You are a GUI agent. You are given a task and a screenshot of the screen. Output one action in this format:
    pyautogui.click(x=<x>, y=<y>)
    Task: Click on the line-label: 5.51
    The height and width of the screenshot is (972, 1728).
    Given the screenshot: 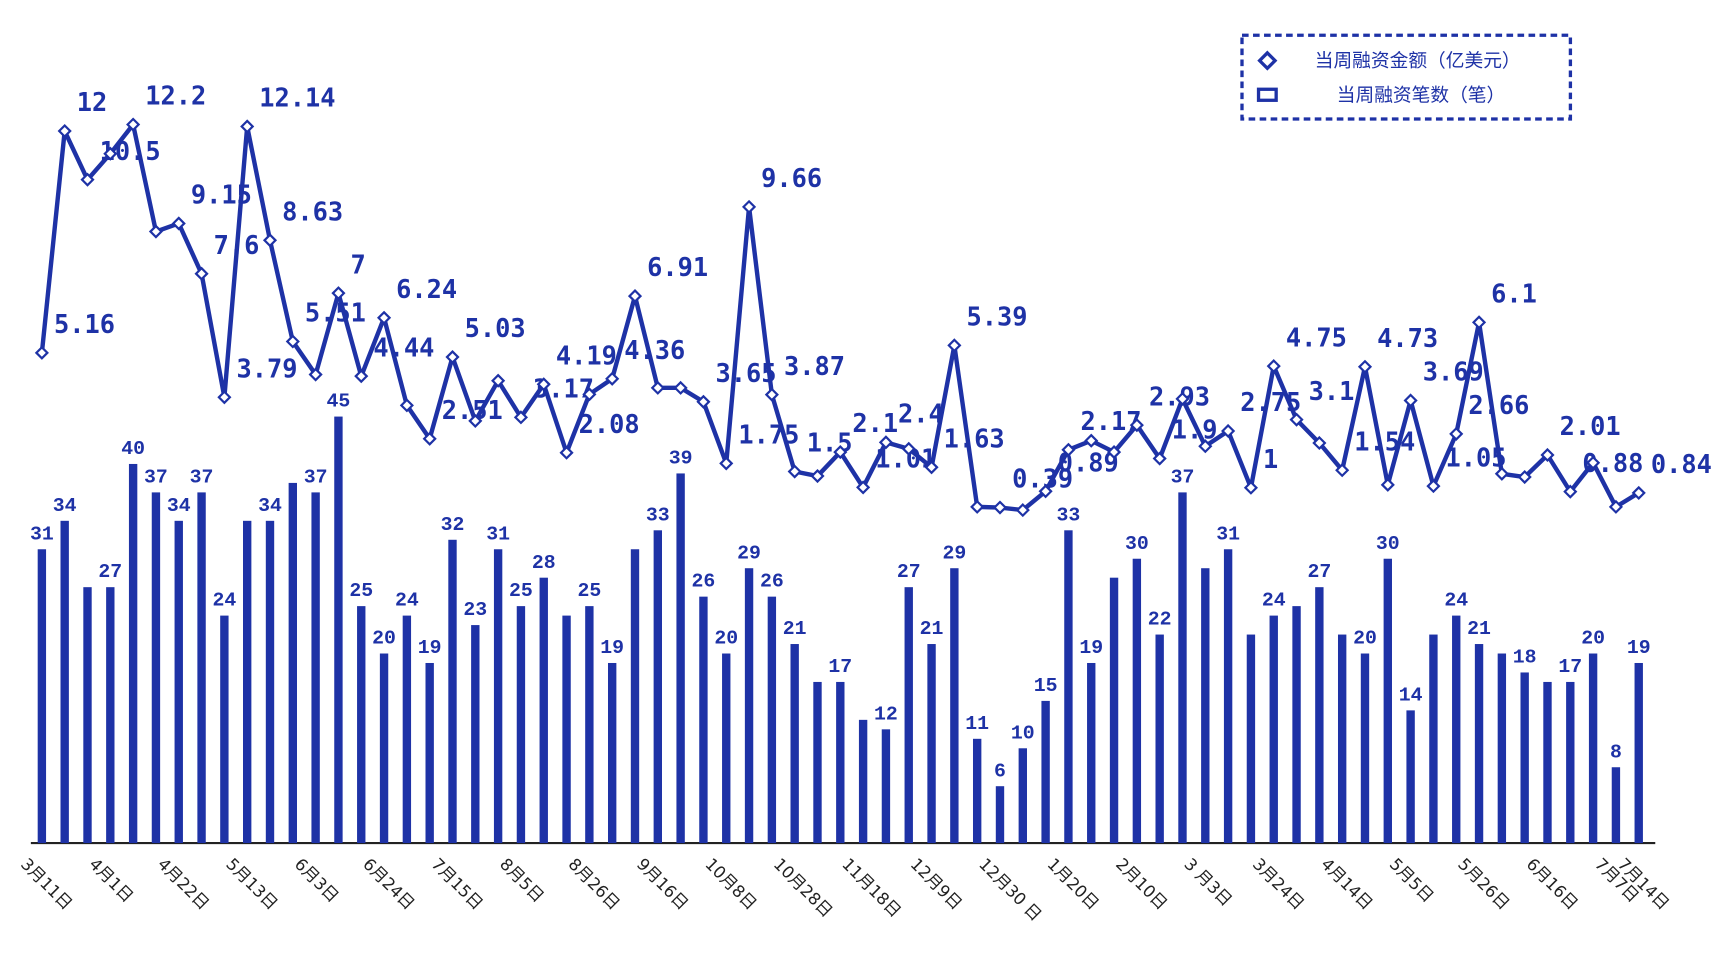 What is the action you would take?
    pyautogui.click(x=335, y=313)
    